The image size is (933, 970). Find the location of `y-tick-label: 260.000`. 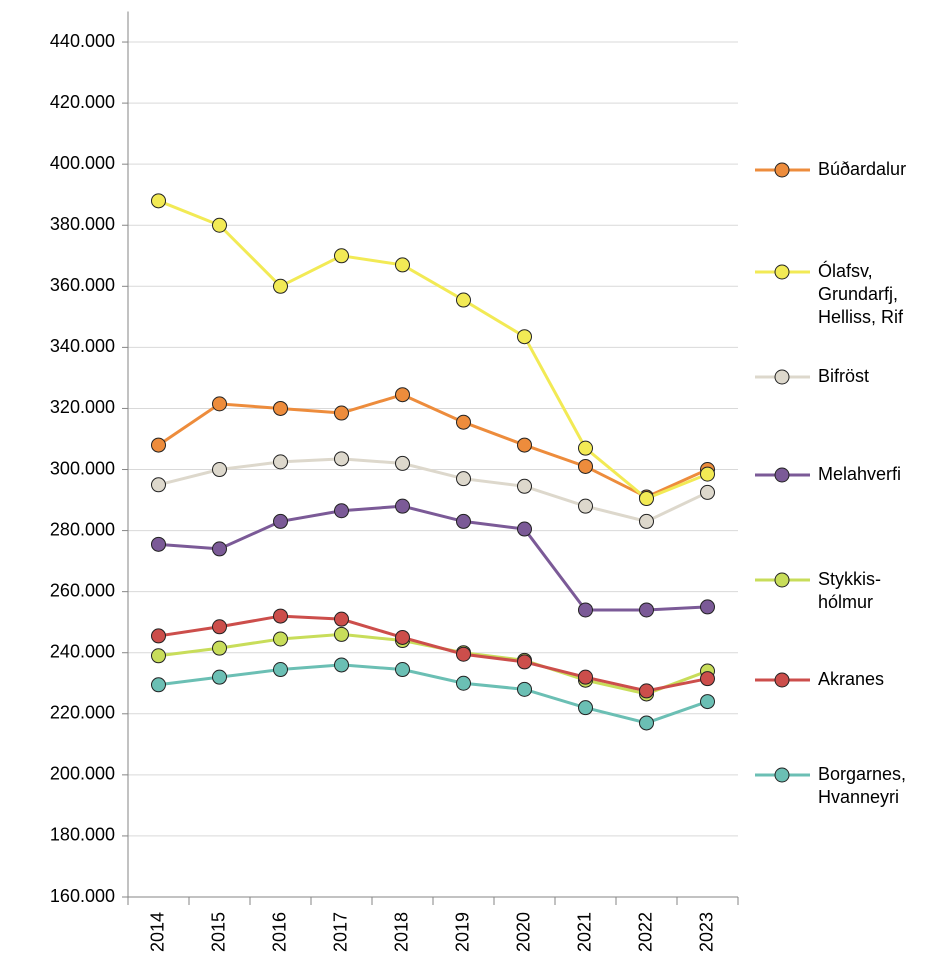

y-tick-label: 260.000 is located at coordinates (82, 590).